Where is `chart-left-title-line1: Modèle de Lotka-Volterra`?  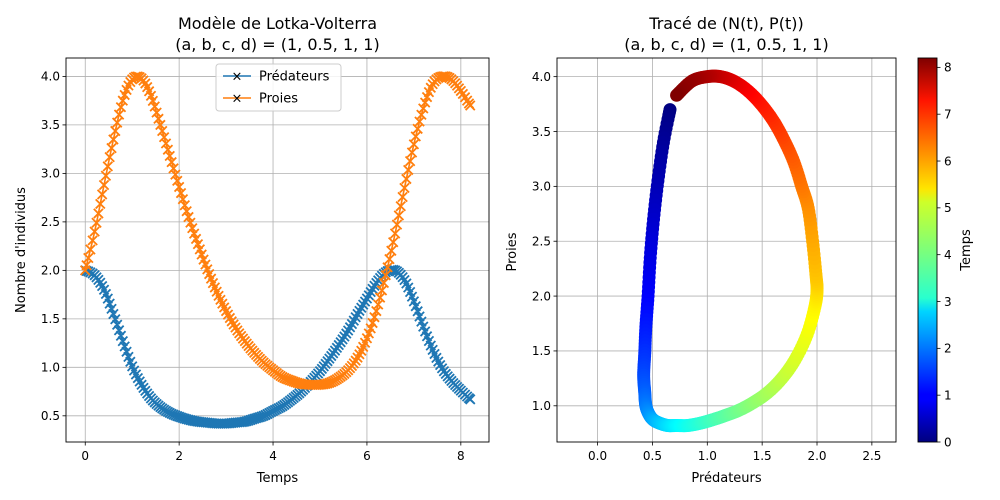 chart-left-title-line1: Modèle de Lotka-Volterra is located at coordinates (277, 23).